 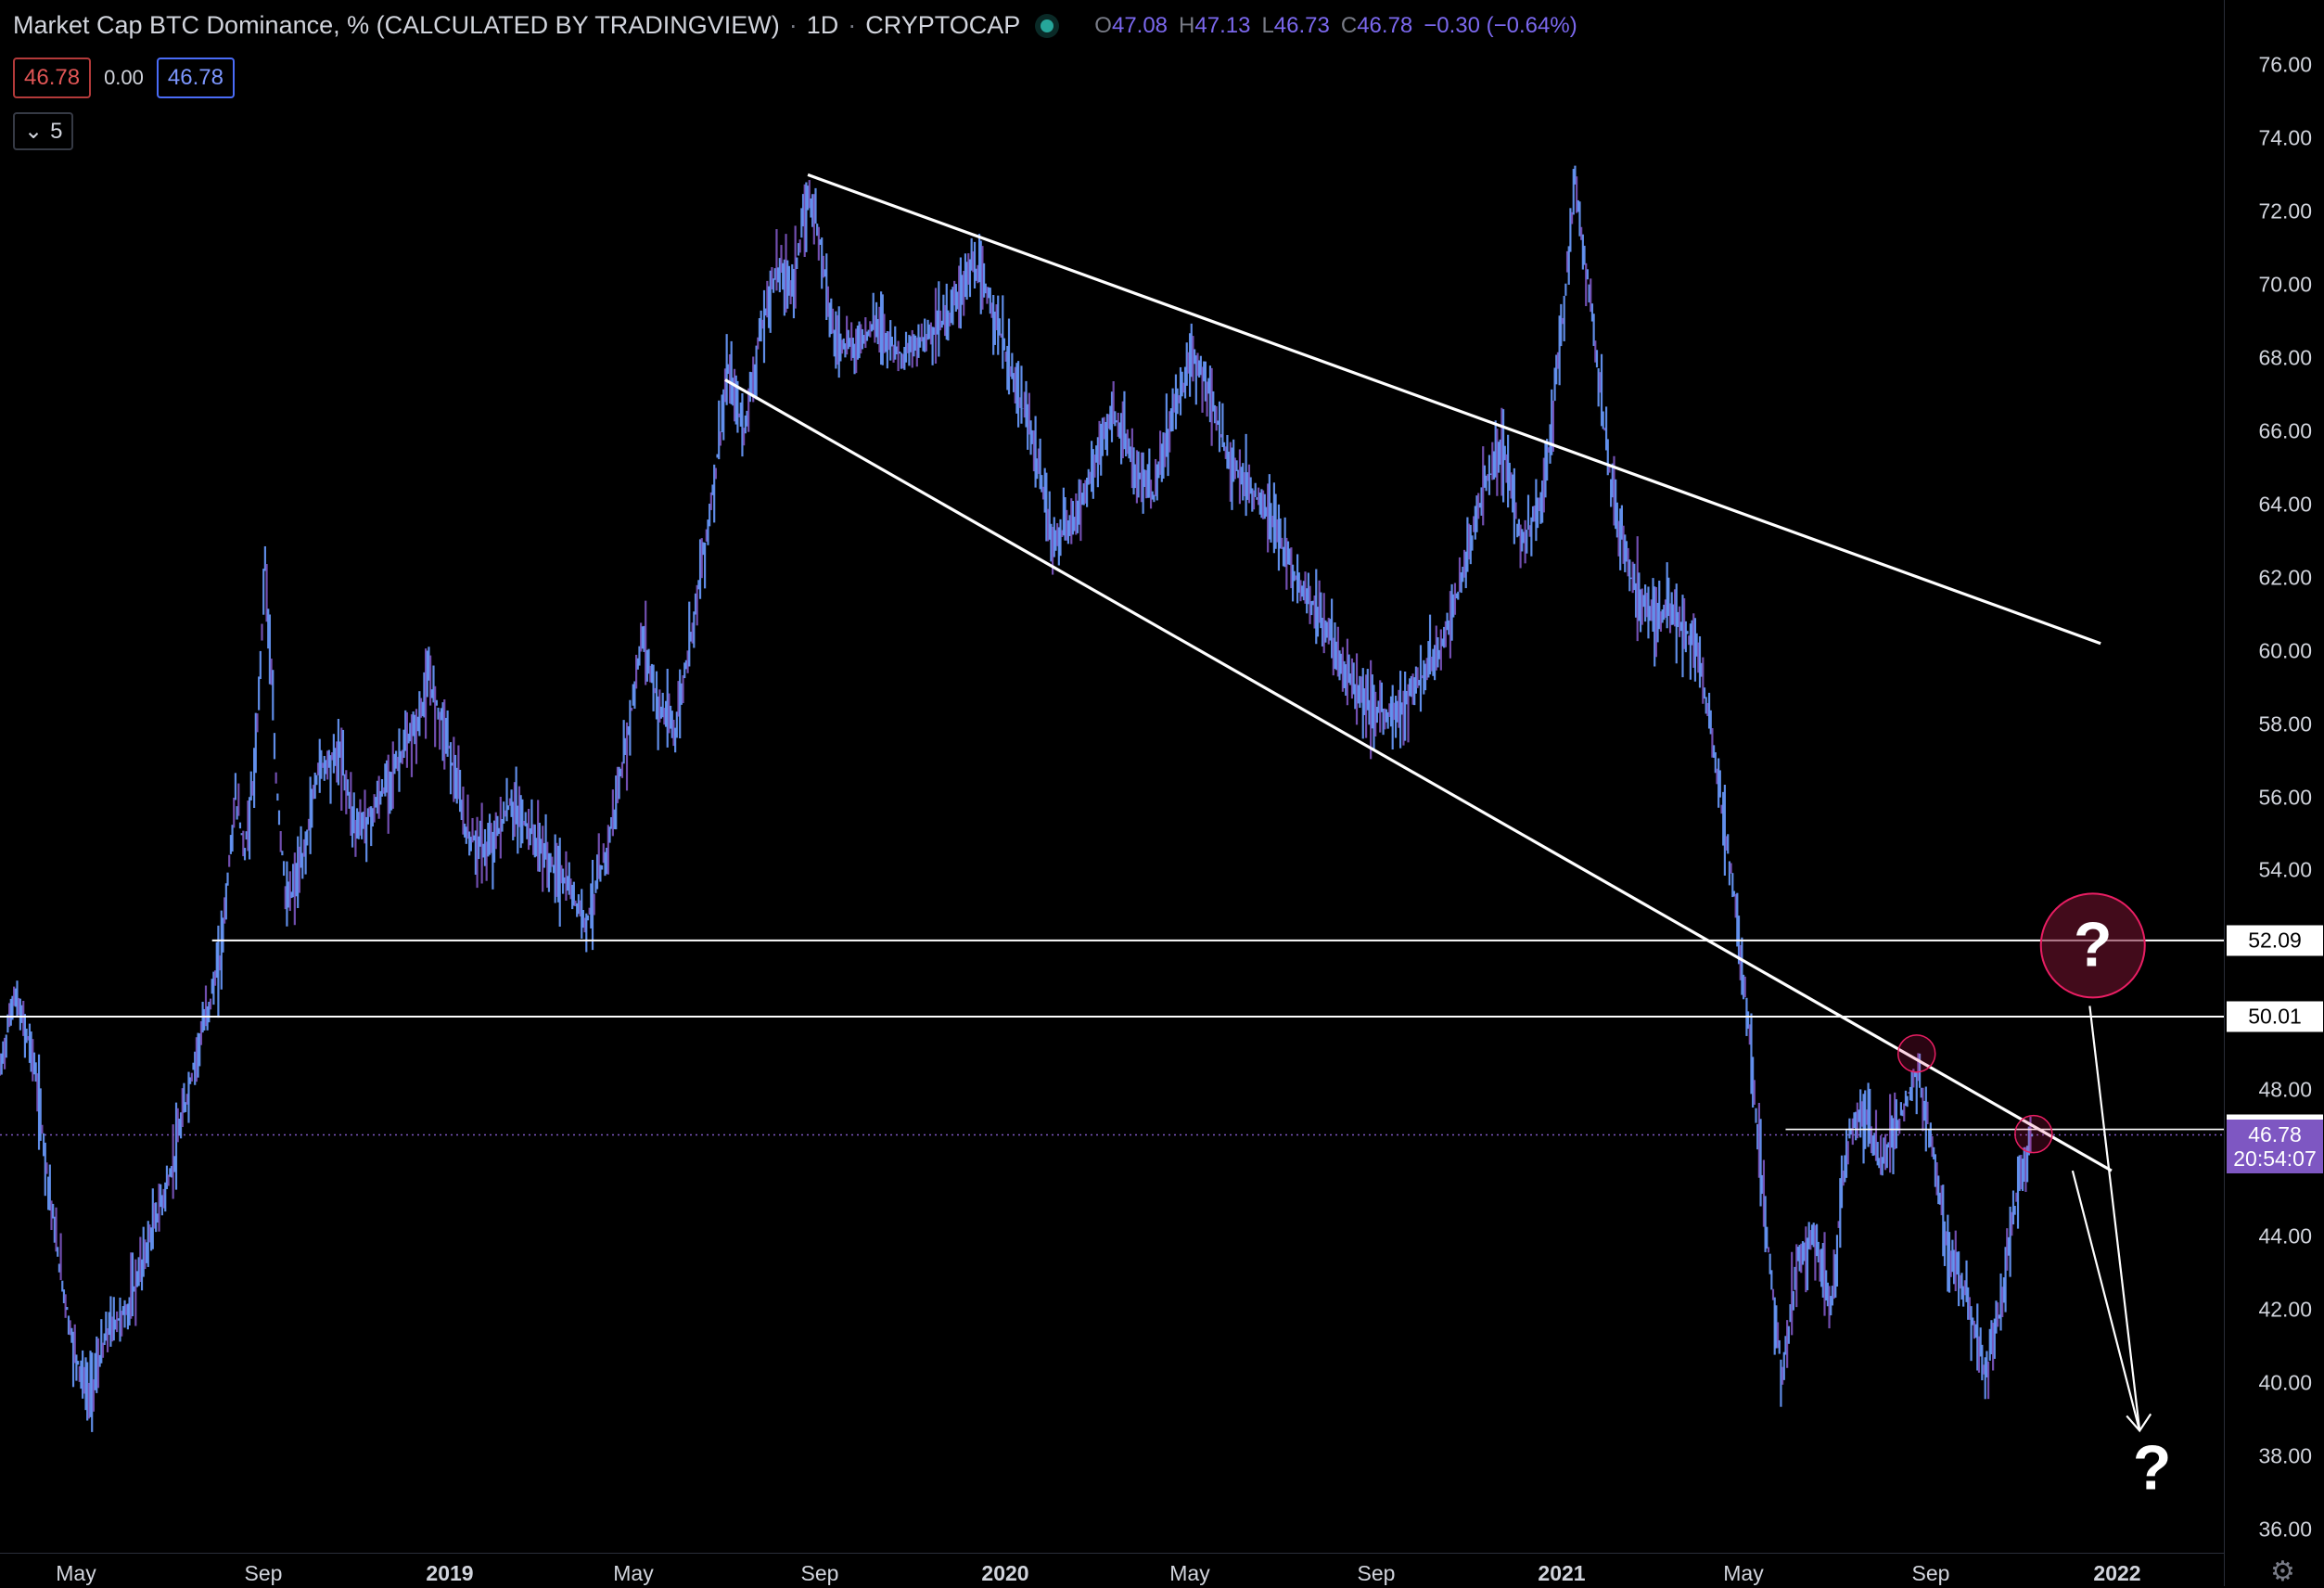 I want to click on interval: 1D, so click(x=823, y=25).